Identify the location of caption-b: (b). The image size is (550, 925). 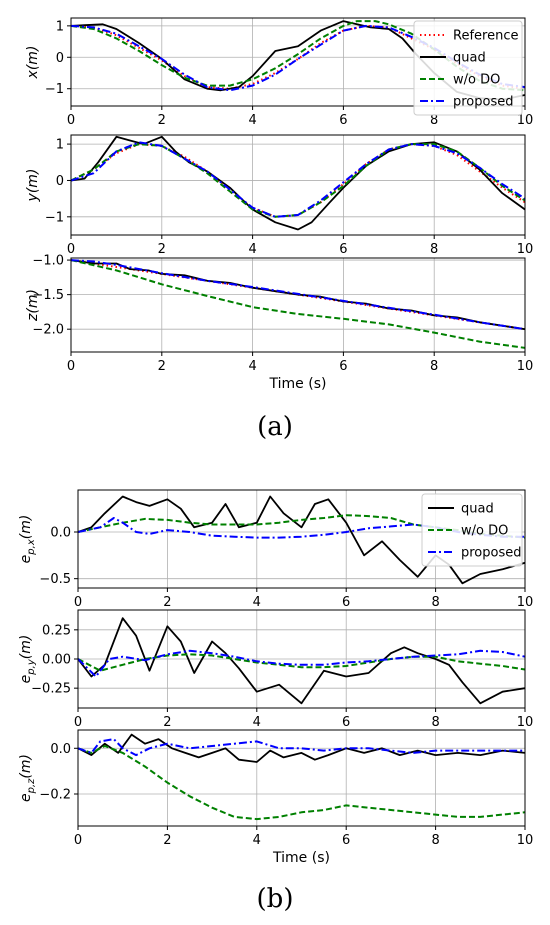
(275, 899).